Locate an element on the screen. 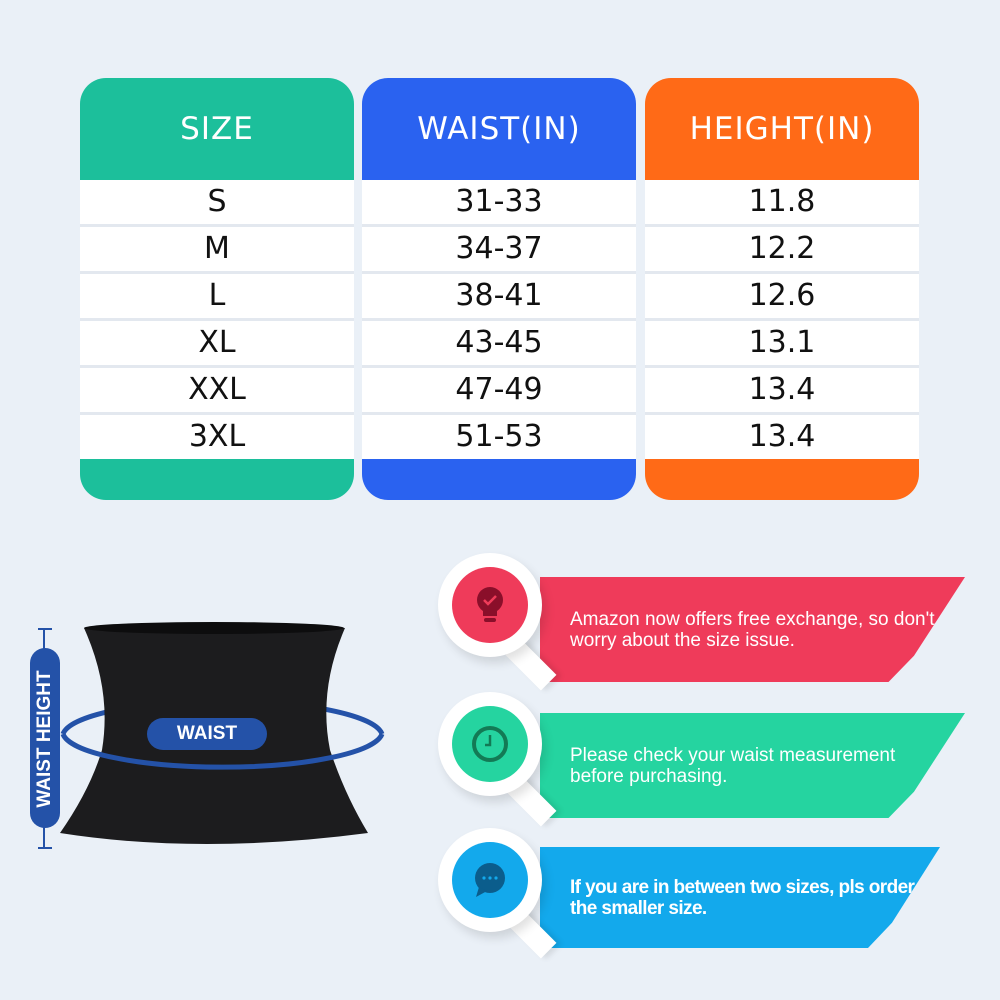  size-column: SIZE S M L XL XXL 3XL is located at coordinates (217, 289).